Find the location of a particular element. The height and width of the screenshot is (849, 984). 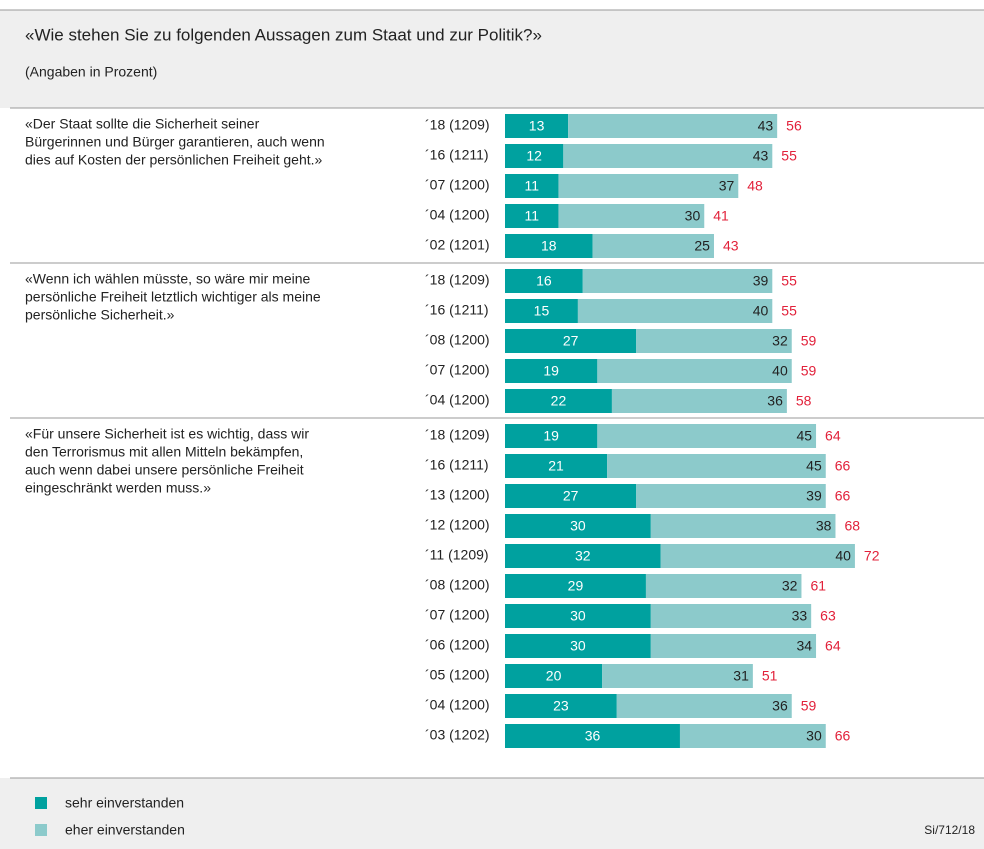

total-label: 48 is located at coordinates (755, 186).